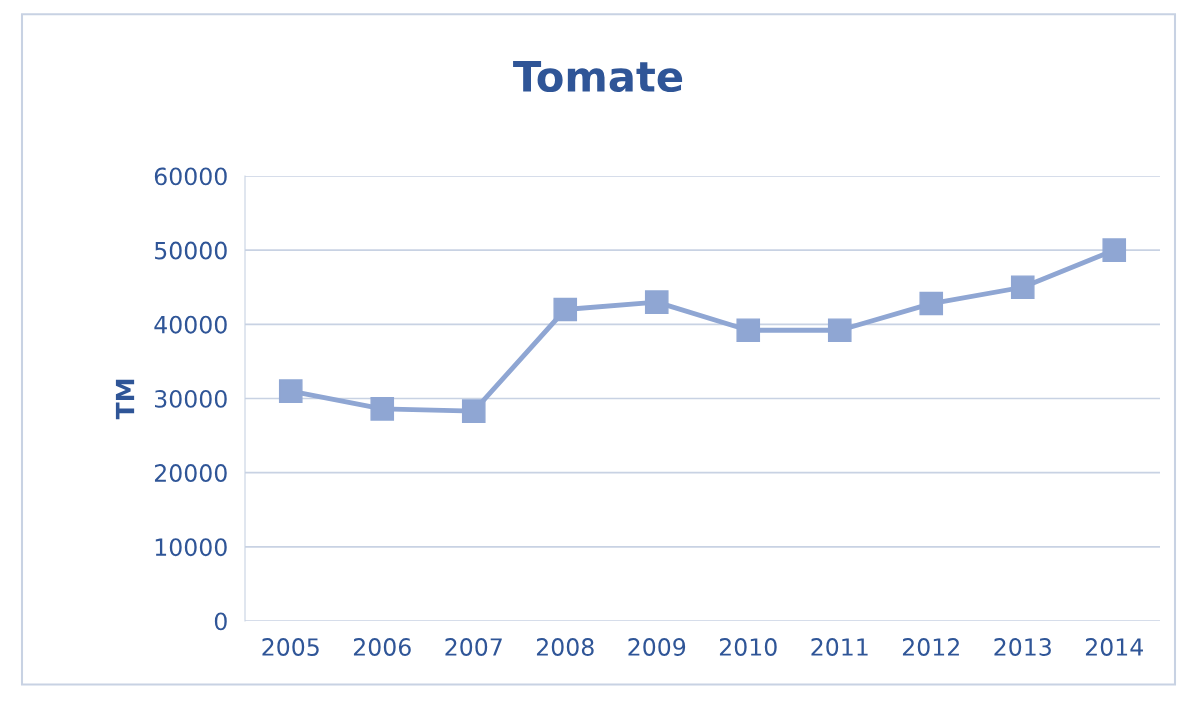 The width and height of the screenshot is (1197, 713). What do you see at coordinates (598, 77) in the screenshot?
I see `chart-title: Tomate` at bounding box center [598, 77].